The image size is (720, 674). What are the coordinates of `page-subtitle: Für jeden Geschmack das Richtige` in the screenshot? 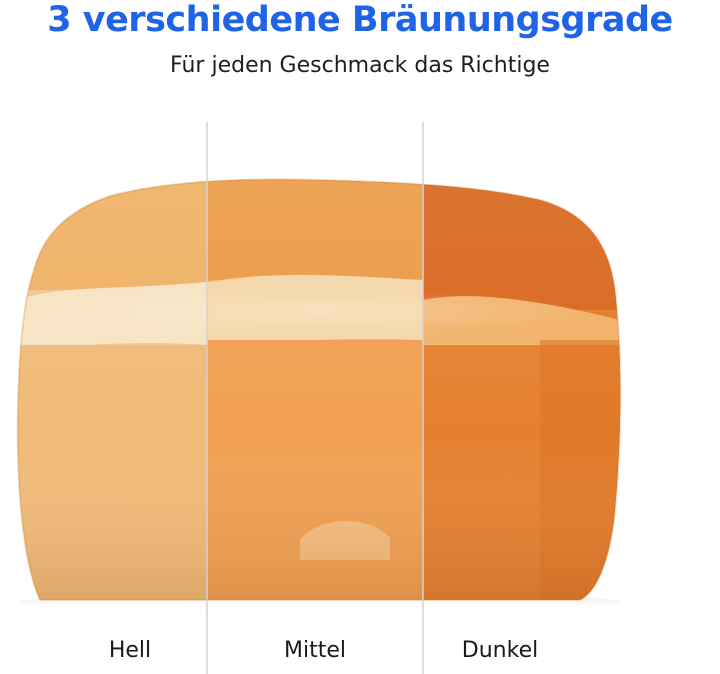 It's located at (360, 65).